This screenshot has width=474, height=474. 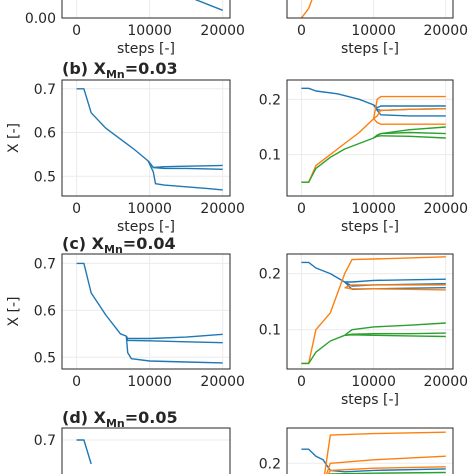 What do you see at coordinates (151, 68) in the screenshot?
I see `panel-title-suffix: =0.03` at bounding box center [151, 68].